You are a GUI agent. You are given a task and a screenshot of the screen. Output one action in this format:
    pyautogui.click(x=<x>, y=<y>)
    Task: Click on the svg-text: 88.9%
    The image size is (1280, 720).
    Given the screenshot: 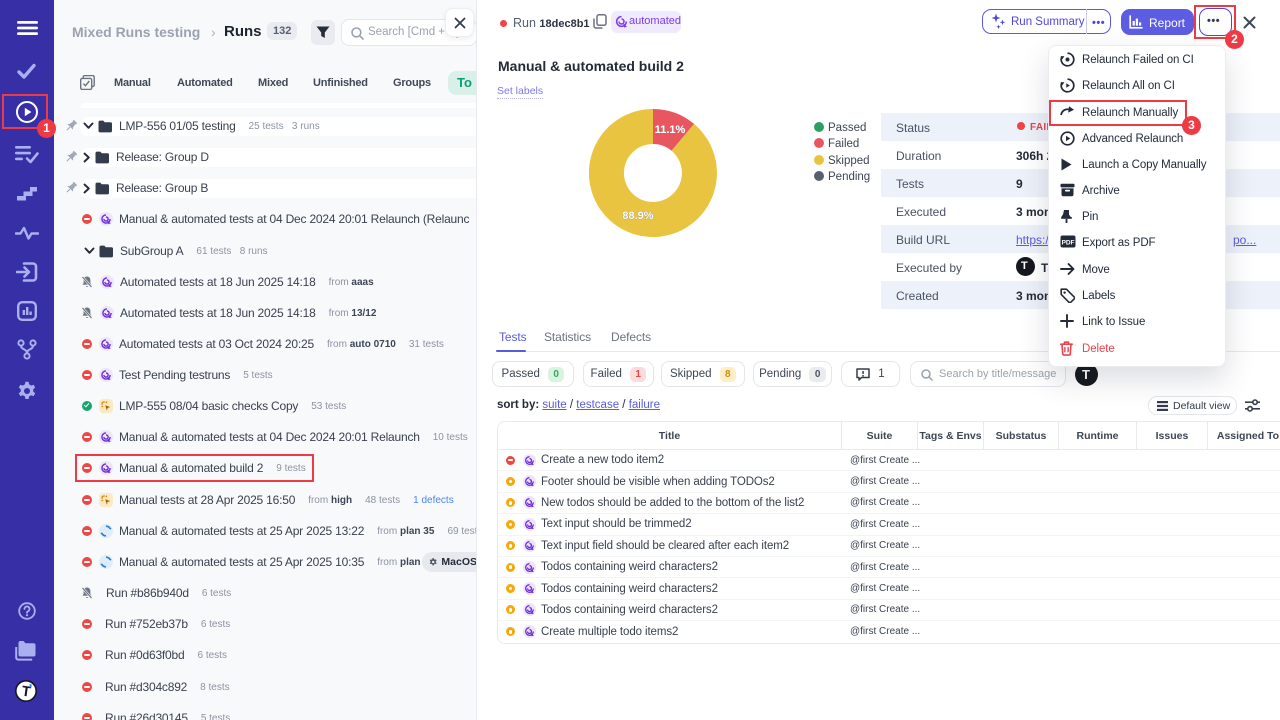 What is the action you would take?
    pyautogui.click(x=637, y=216)
    